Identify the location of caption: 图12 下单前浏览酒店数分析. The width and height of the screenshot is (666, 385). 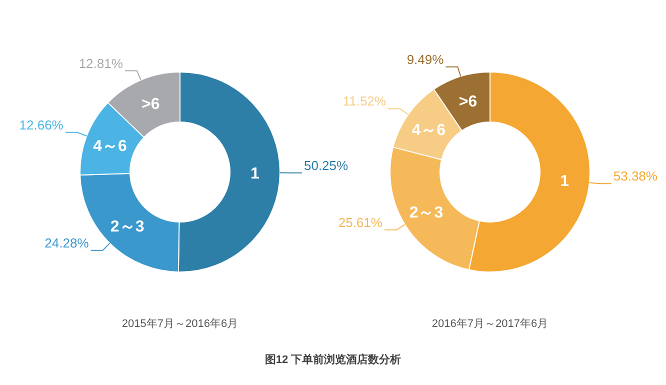
(333, 359).